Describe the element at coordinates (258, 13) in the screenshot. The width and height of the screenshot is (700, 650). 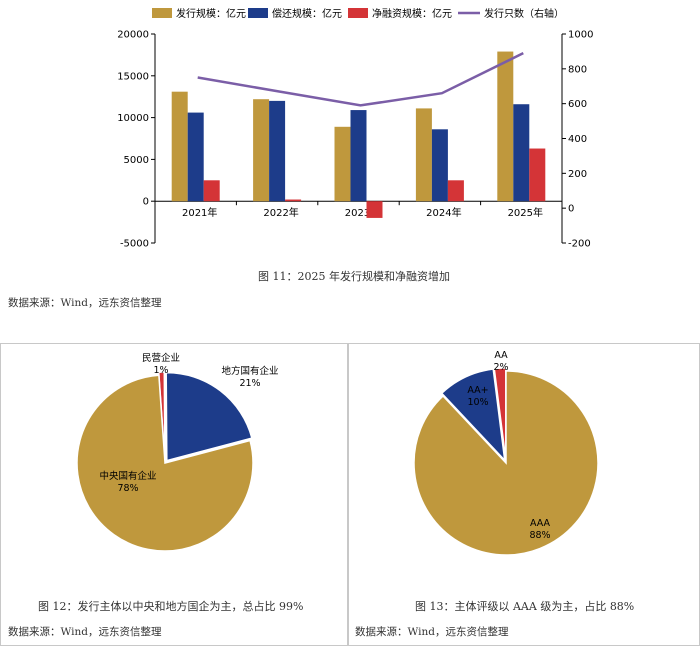
I see `legend-swatch-repay` at that location.